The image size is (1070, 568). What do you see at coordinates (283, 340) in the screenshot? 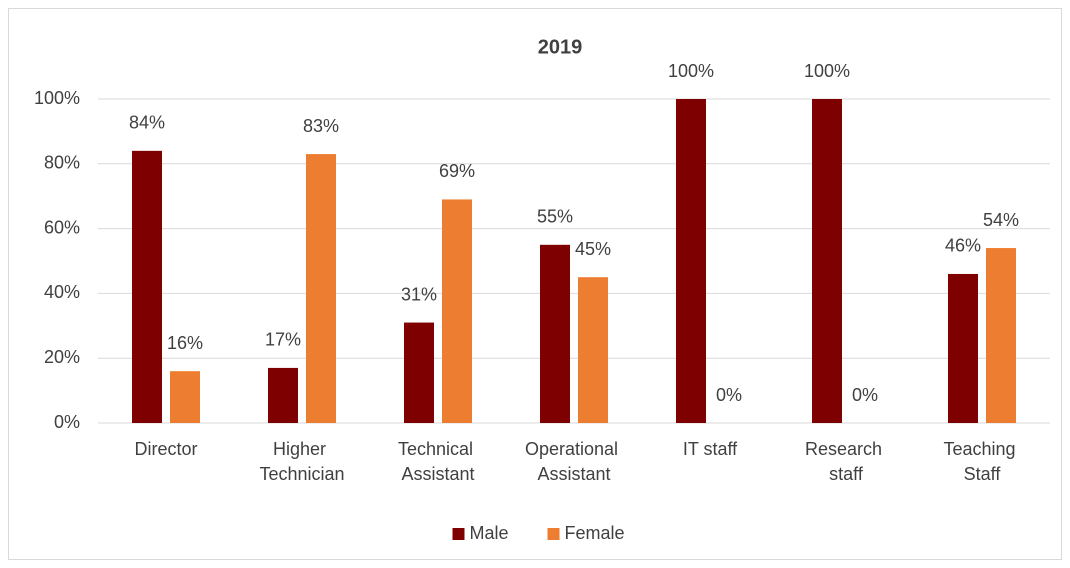
I see `data-label: 17%` at bounding box center [283, 340].